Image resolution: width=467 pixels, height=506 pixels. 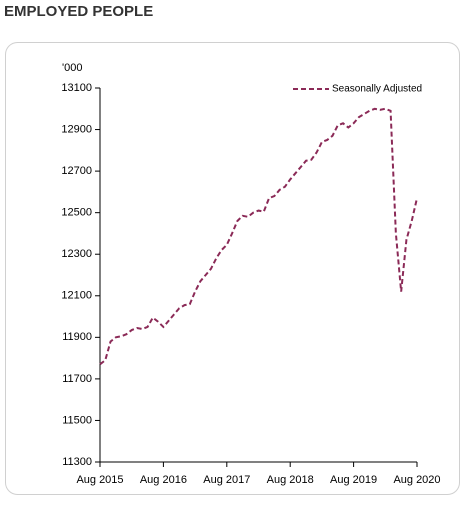 What do you see at coordinates (77, 379) in the screenshot?
I see `y-tick-label: 11700` at bounding box center [77, 379].